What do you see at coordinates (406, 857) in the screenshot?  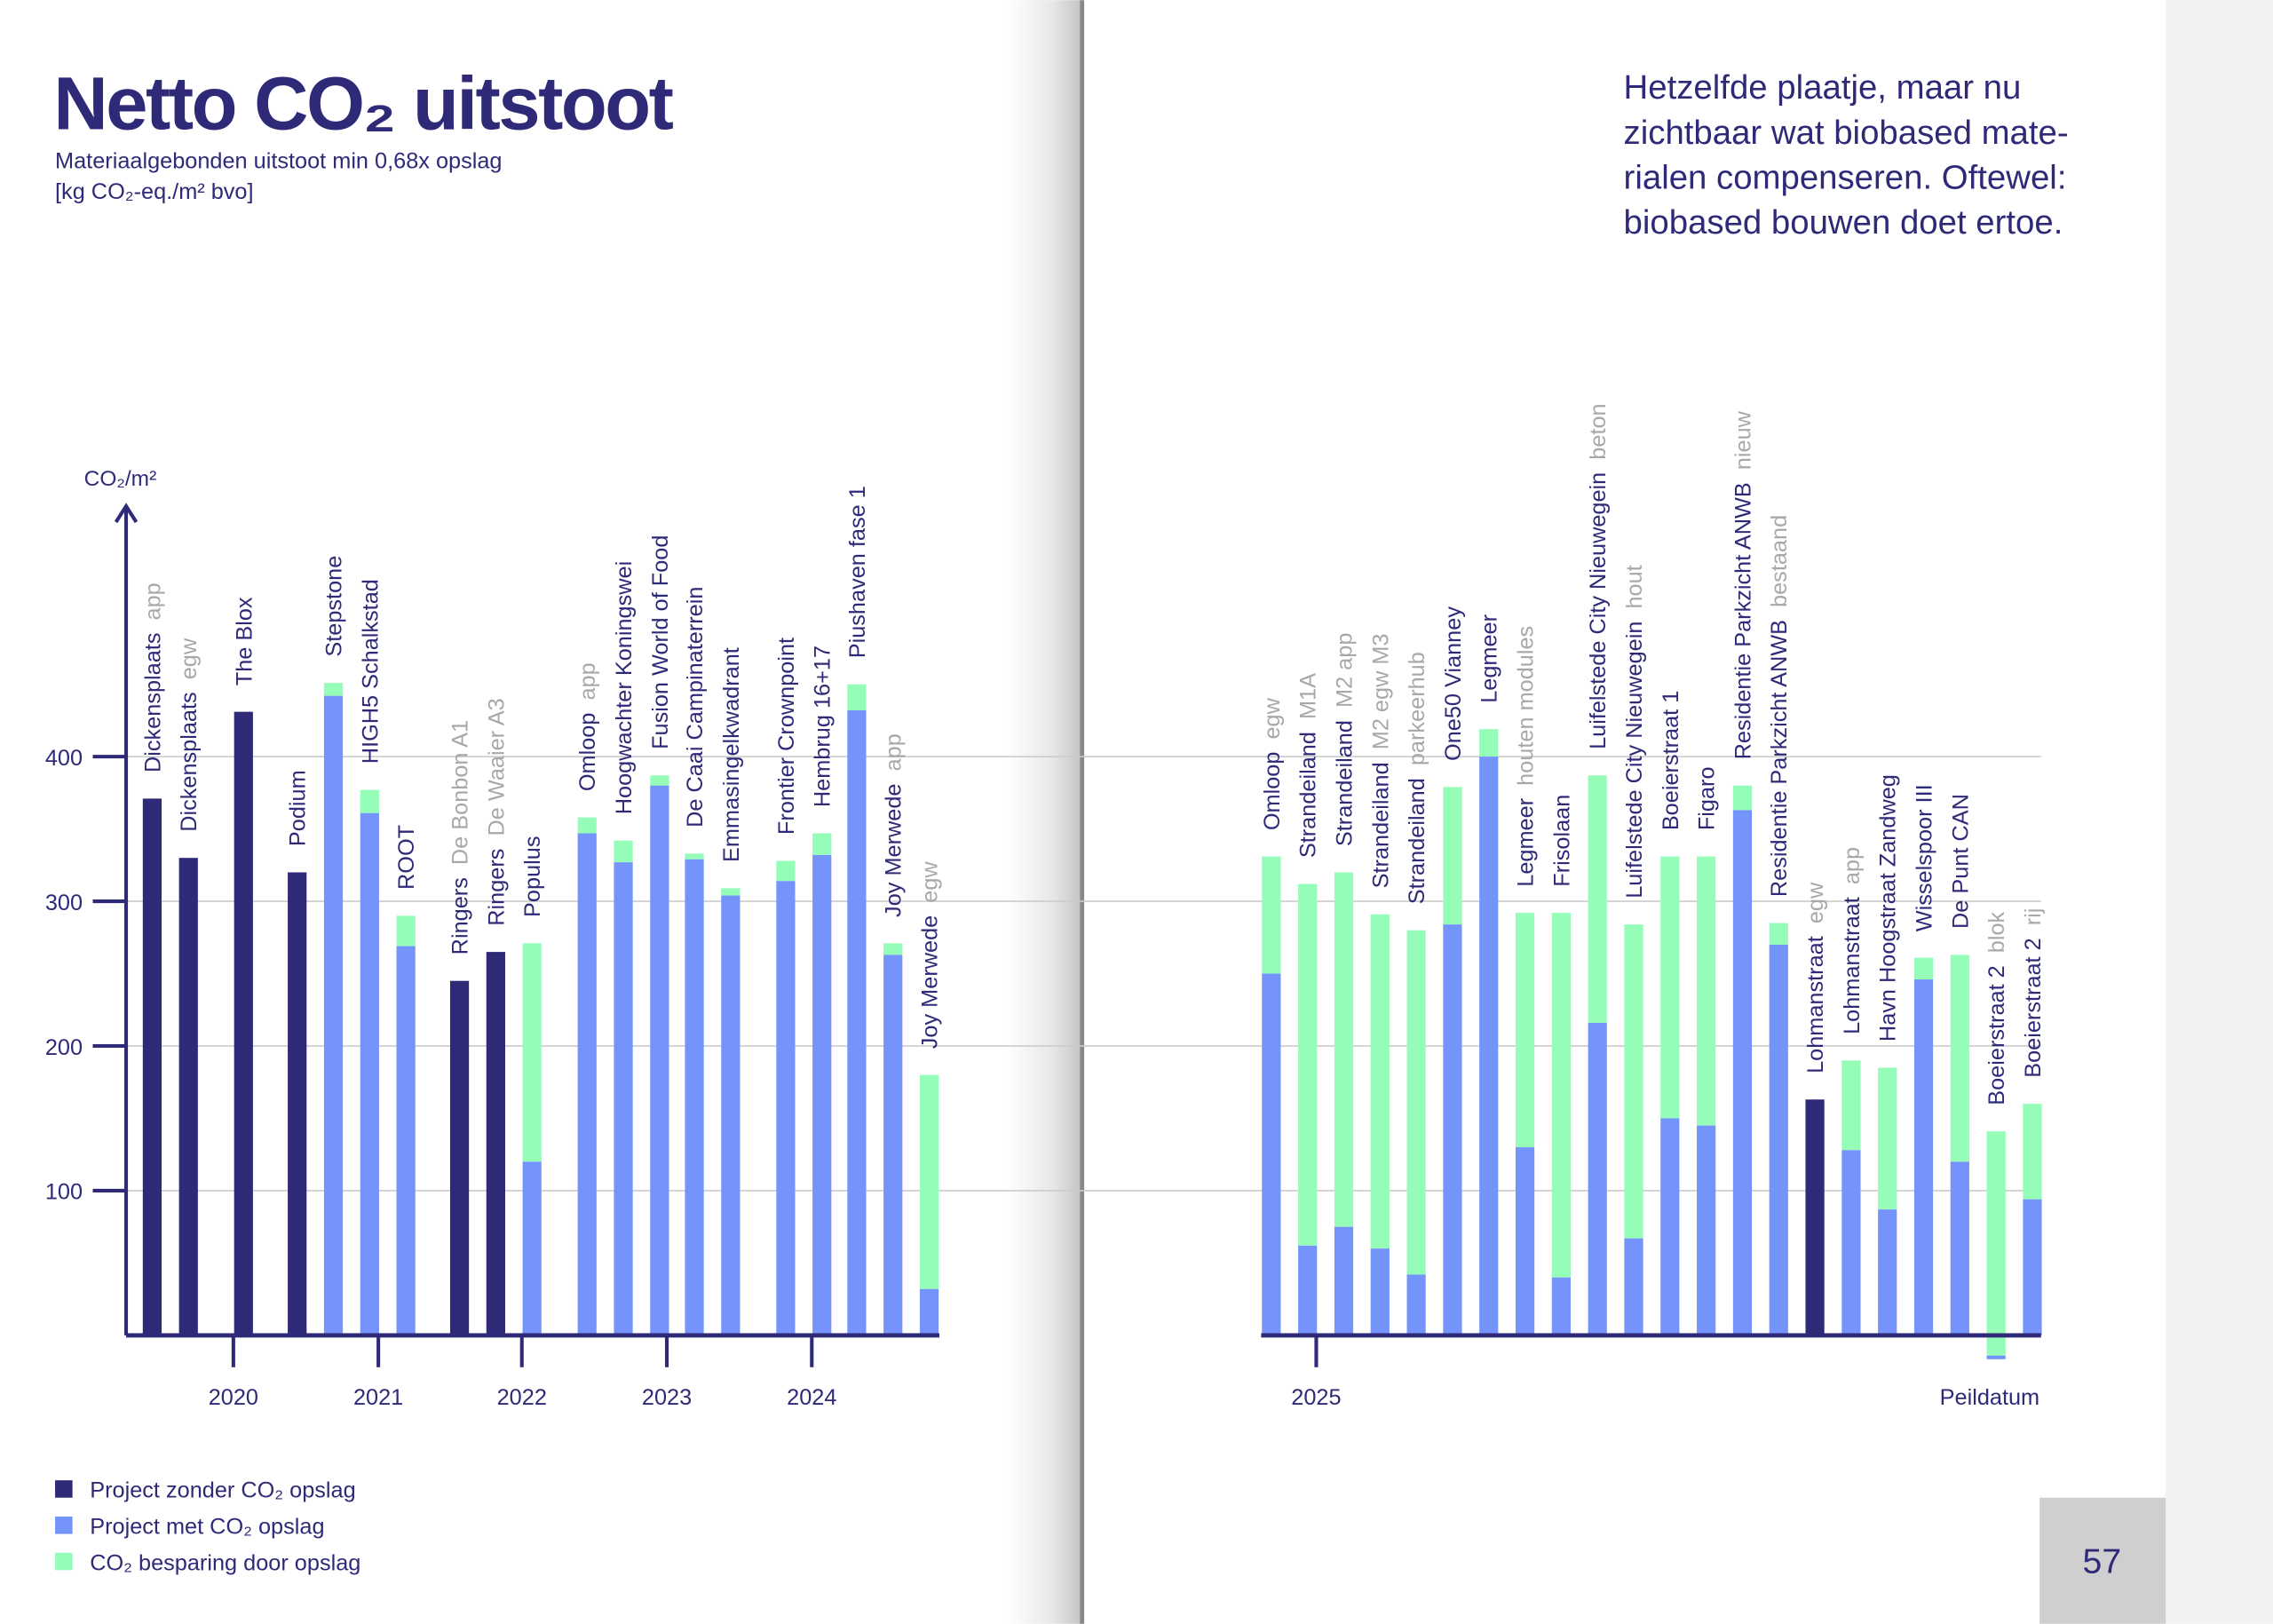 I see `bar-label: ROOT` at bounding box center [406, 857].